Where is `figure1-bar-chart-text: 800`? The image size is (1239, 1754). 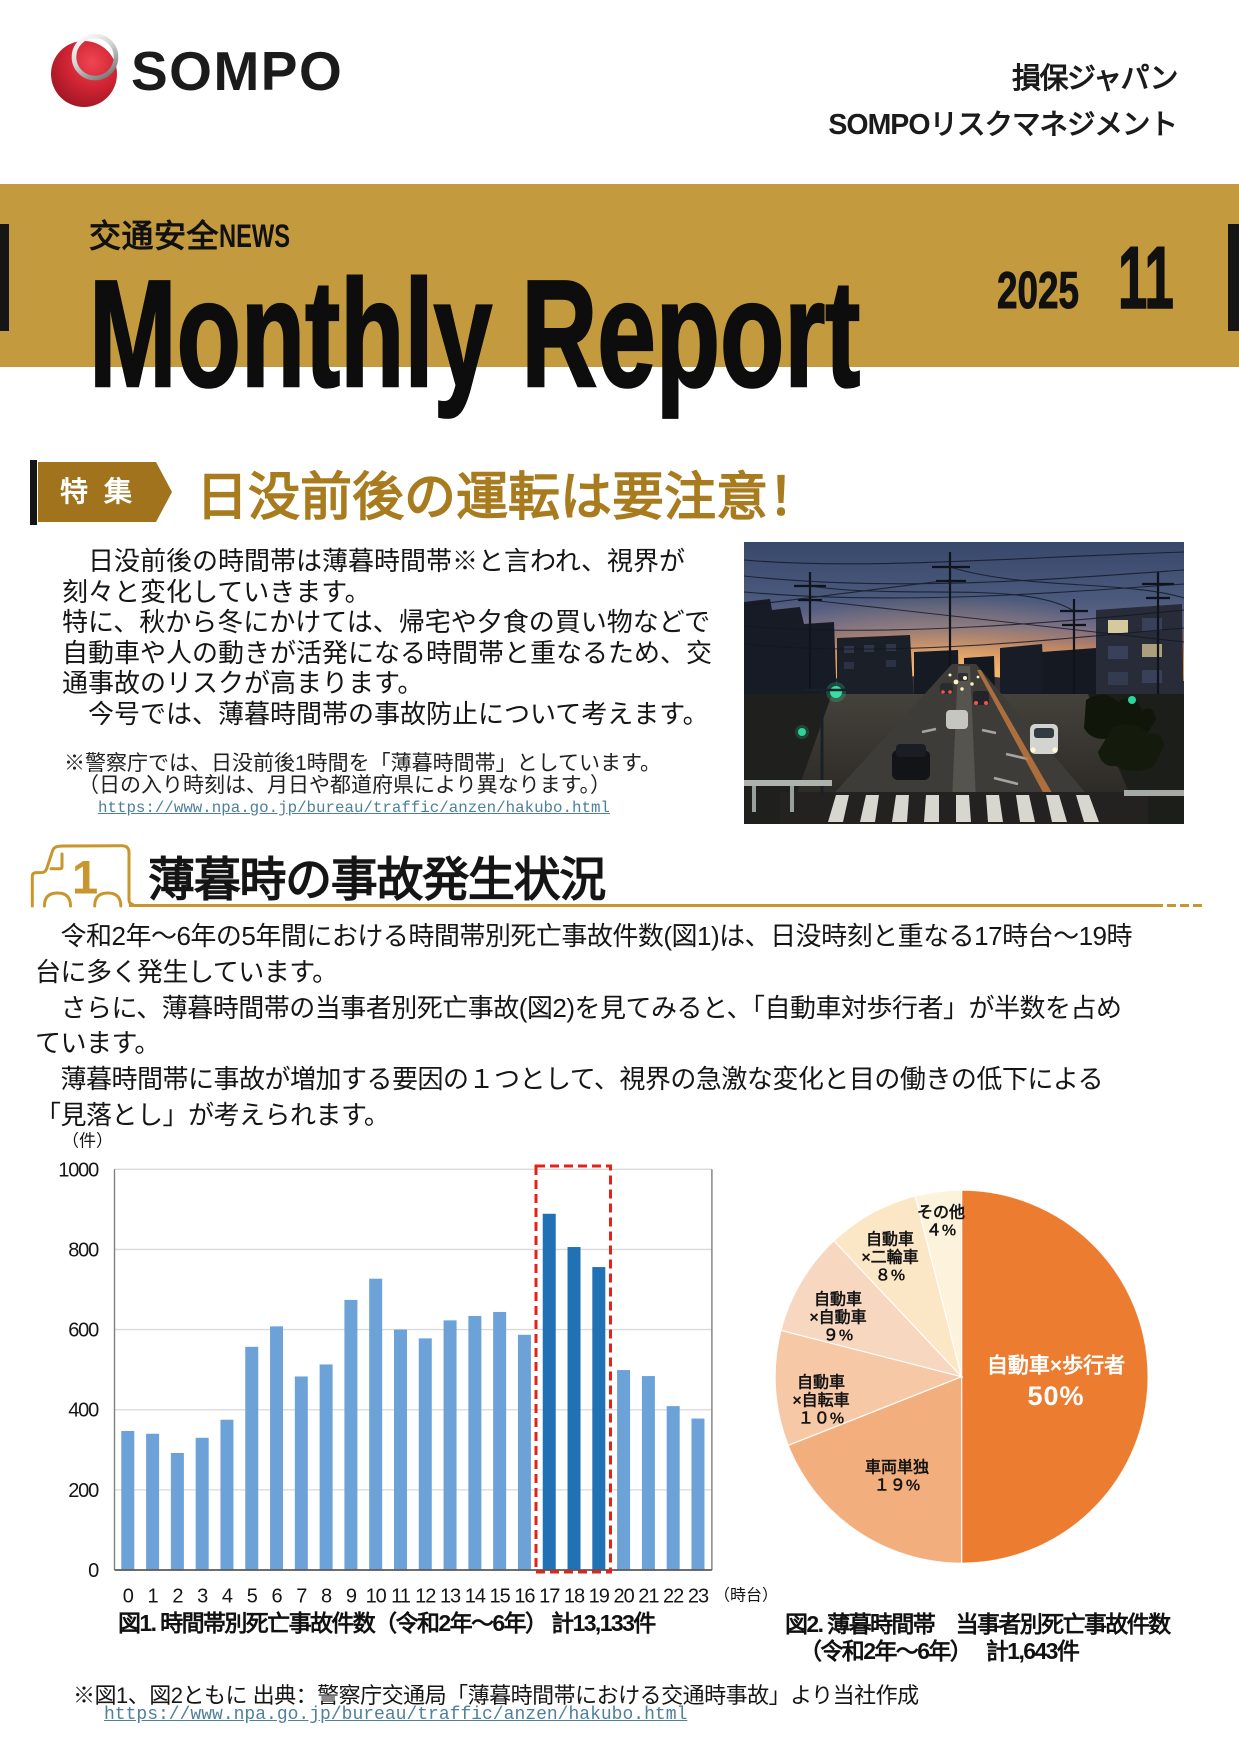 figure1-bar-chart-text: 800 is located at coordinates (83, 1250).